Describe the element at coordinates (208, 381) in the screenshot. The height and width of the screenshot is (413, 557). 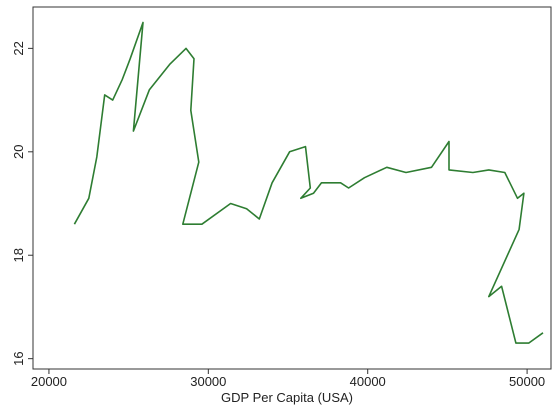
I see `x-tick-label: 30000` at that location.